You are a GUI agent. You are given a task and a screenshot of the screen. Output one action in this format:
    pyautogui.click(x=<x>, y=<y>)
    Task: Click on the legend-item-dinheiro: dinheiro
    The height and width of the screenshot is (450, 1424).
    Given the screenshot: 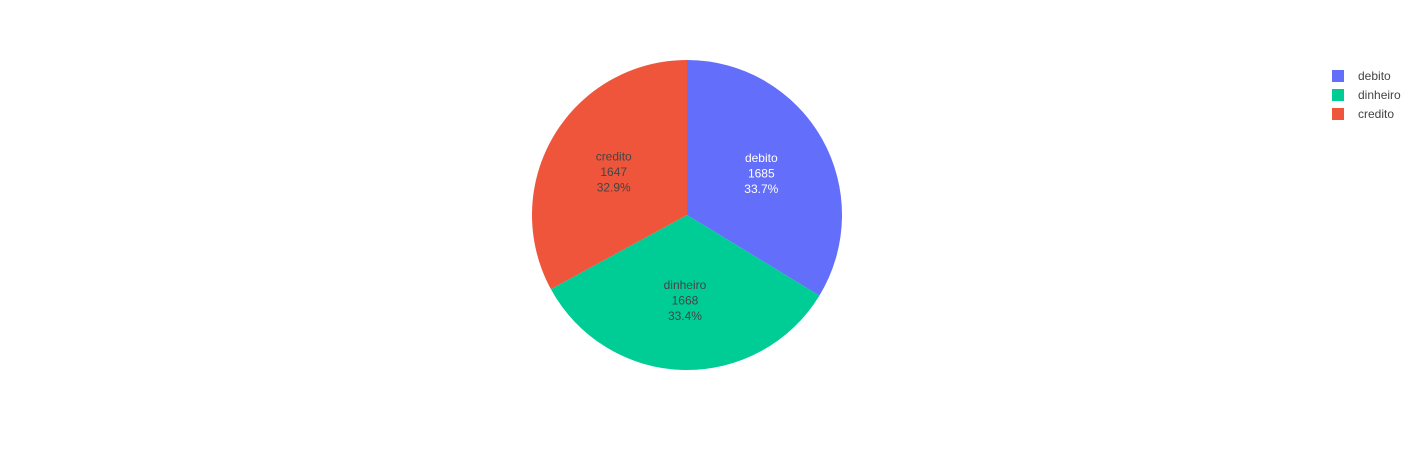 What is the action you would take?
    pyautogui.click(x=1366, y=94)
    